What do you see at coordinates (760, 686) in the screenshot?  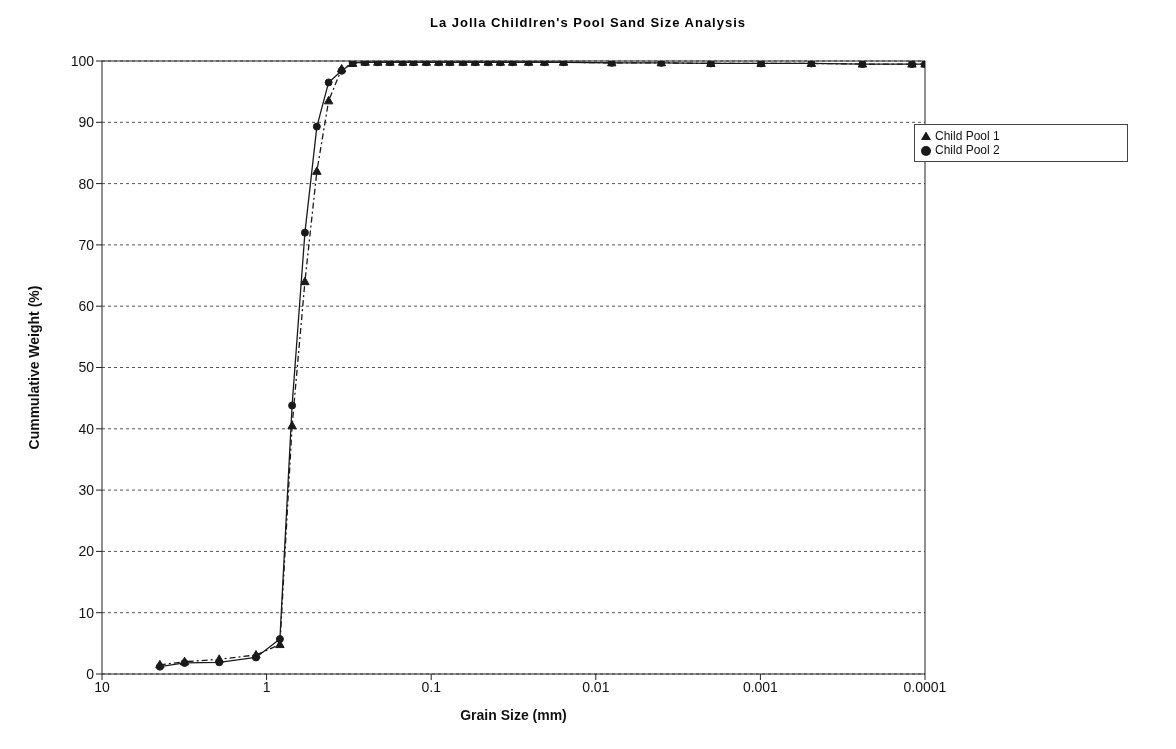 I see `x-tick-label: 0.001` at bounding box center [760, 686].